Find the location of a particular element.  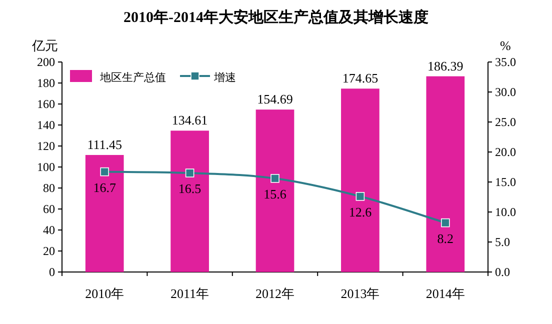

data-label: 154.69 is located at coordinates (275, 99).